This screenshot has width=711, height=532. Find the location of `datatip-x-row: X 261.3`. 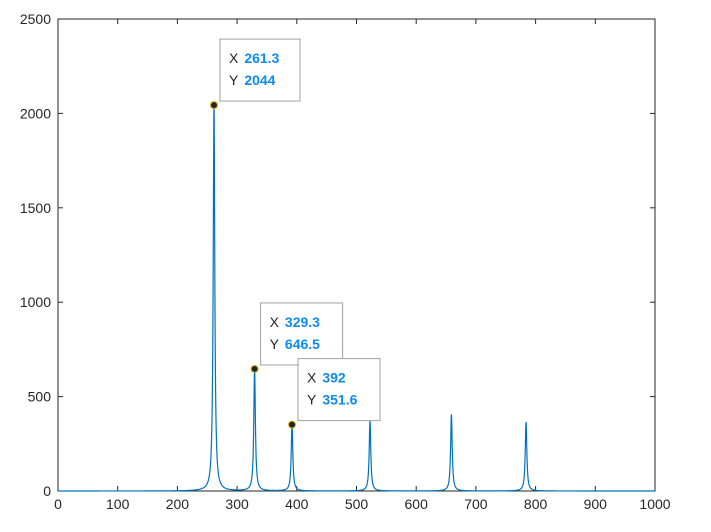

datatip-x-row: X 261.3 is located at coordinates (254, 58).